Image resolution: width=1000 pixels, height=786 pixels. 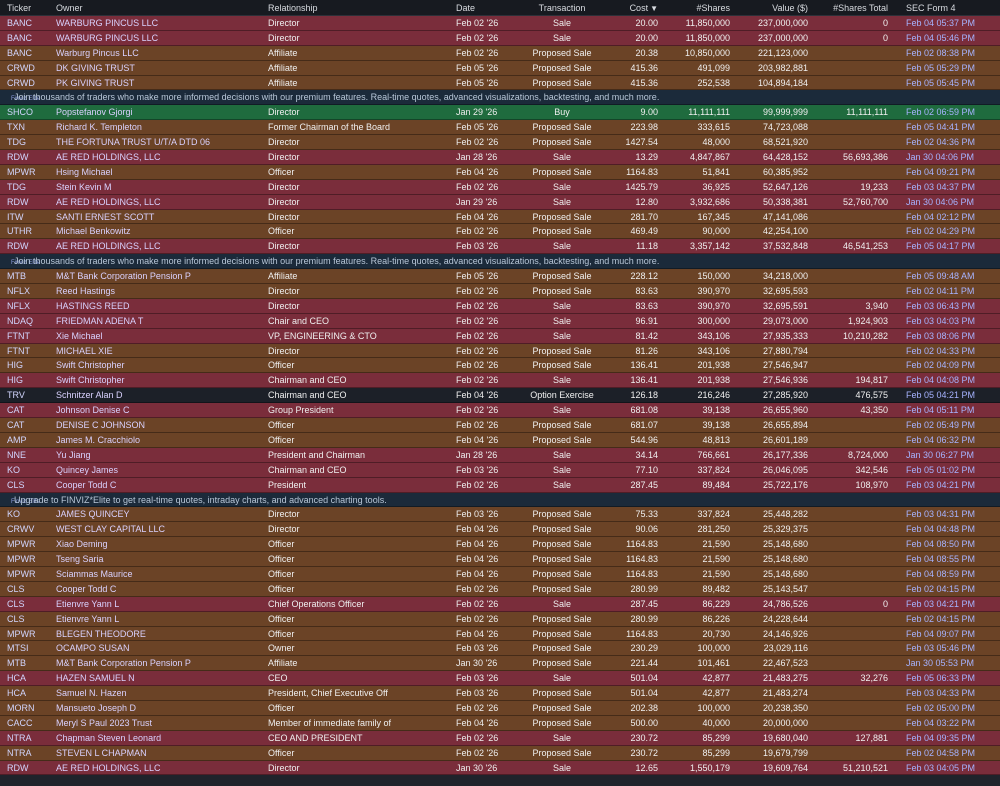 I want to click on sec-form-link: Feb 05 05:45 PM, so click(x=941, y=82).